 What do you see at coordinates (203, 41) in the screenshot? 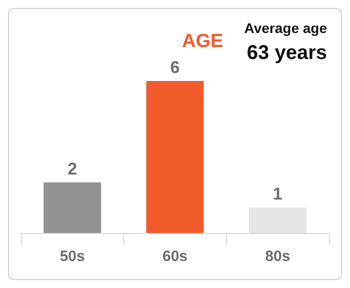
I see `chart-title: AGE` at bounding box center [203, 41].